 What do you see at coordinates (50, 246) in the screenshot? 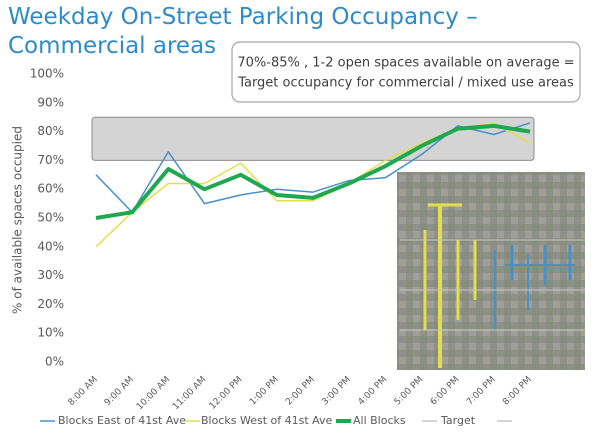
I see `y-tick-label: 40%` at bounding box center [50, 246].